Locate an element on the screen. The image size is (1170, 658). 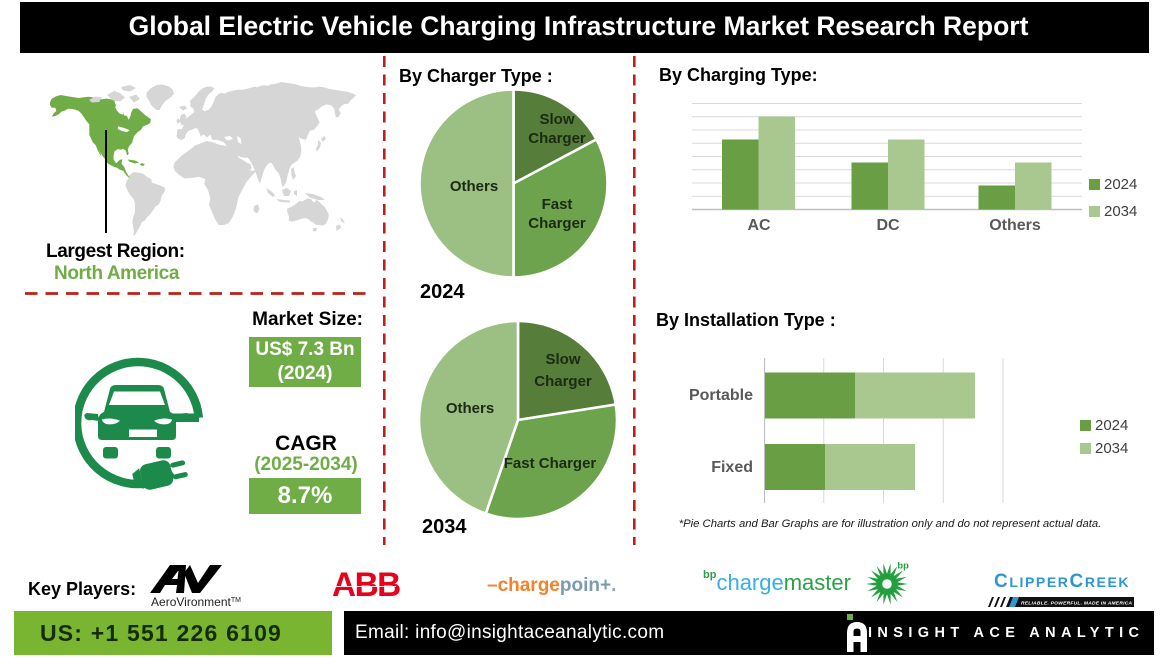
svg-text: bp is located at coordinates (903, 565).